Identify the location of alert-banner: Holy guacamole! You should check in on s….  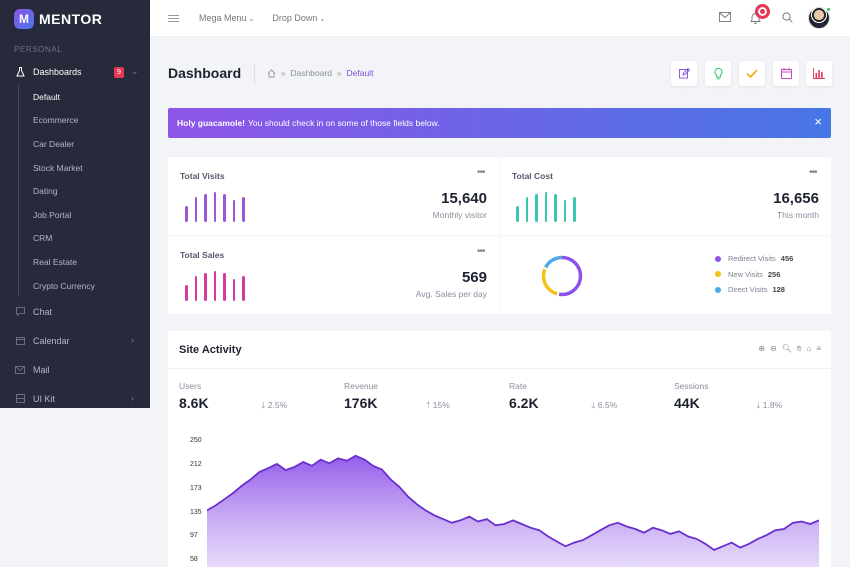
(499, 123).